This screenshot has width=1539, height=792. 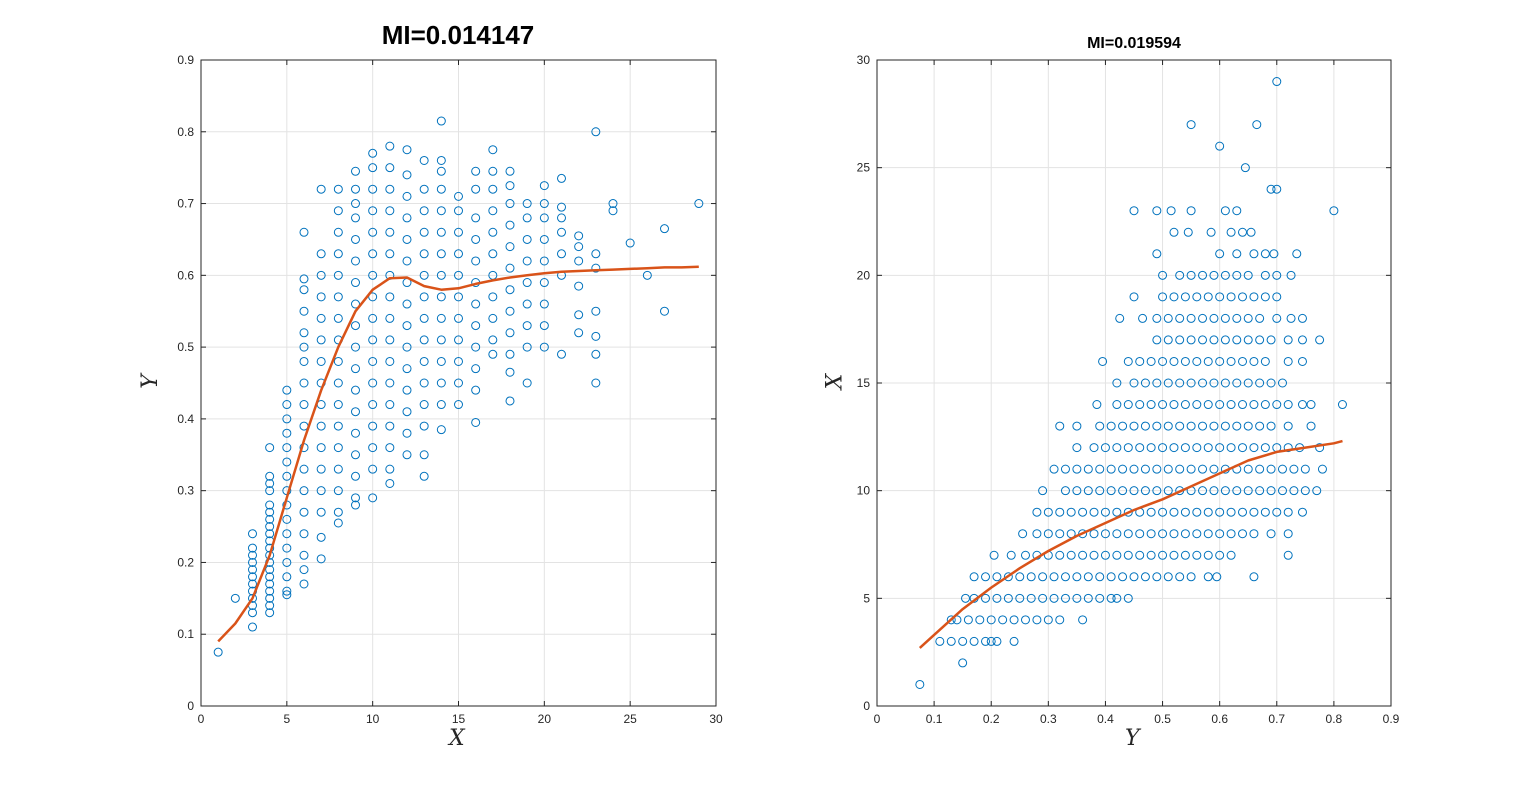 What do you see at coordinates (185, 132) in the screenshot?
I see `y-tick-label: 0.8` at bounding box center [185, 132].